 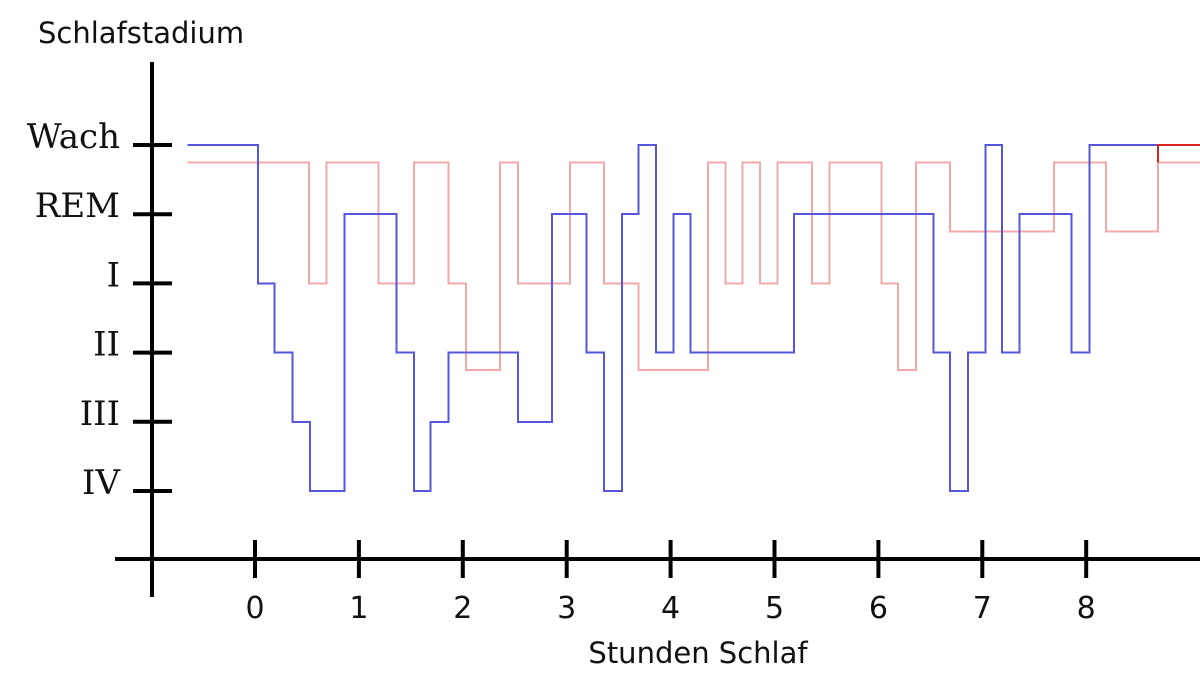 What do you see at coordinates (73, 137) in the screenshot?
I see `y-tick-label: Wach` at bounding box center [73, 137].